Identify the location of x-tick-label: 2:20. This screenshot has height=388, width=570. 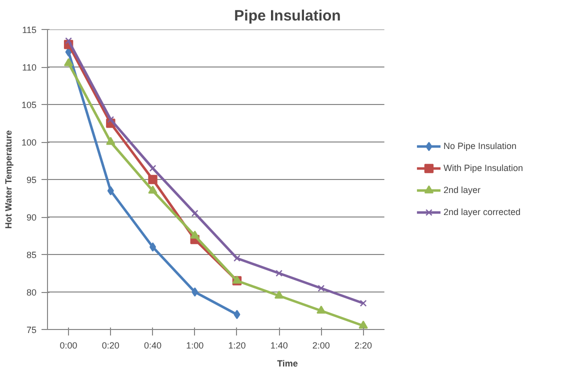
(363, 345).